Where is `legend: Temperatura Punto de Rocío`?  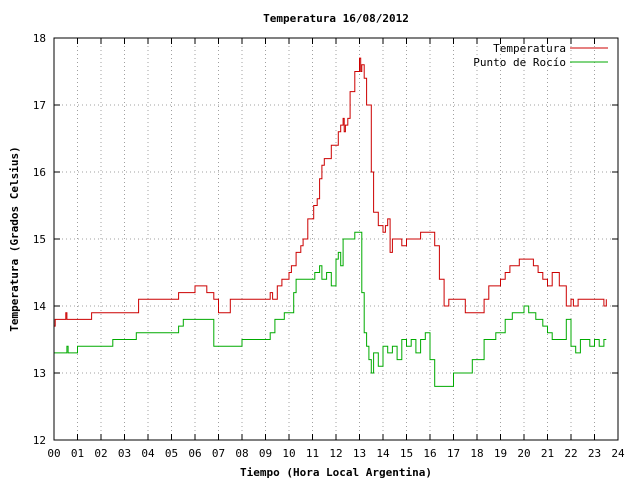 legend: Temperatura Punto de Rocío is located at coordinates (540, 55).